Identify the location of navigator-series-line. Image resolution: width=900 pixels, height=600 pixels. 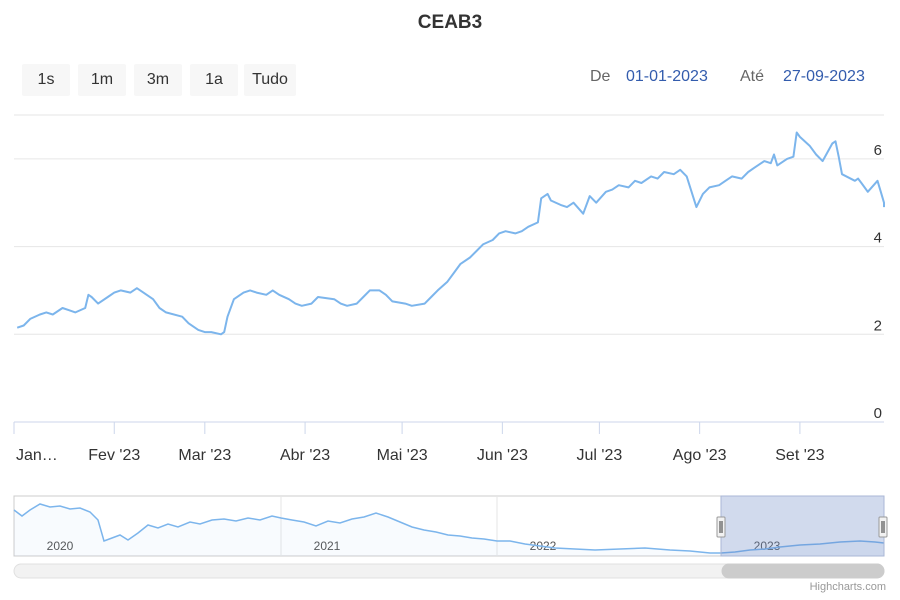
(449, 528).